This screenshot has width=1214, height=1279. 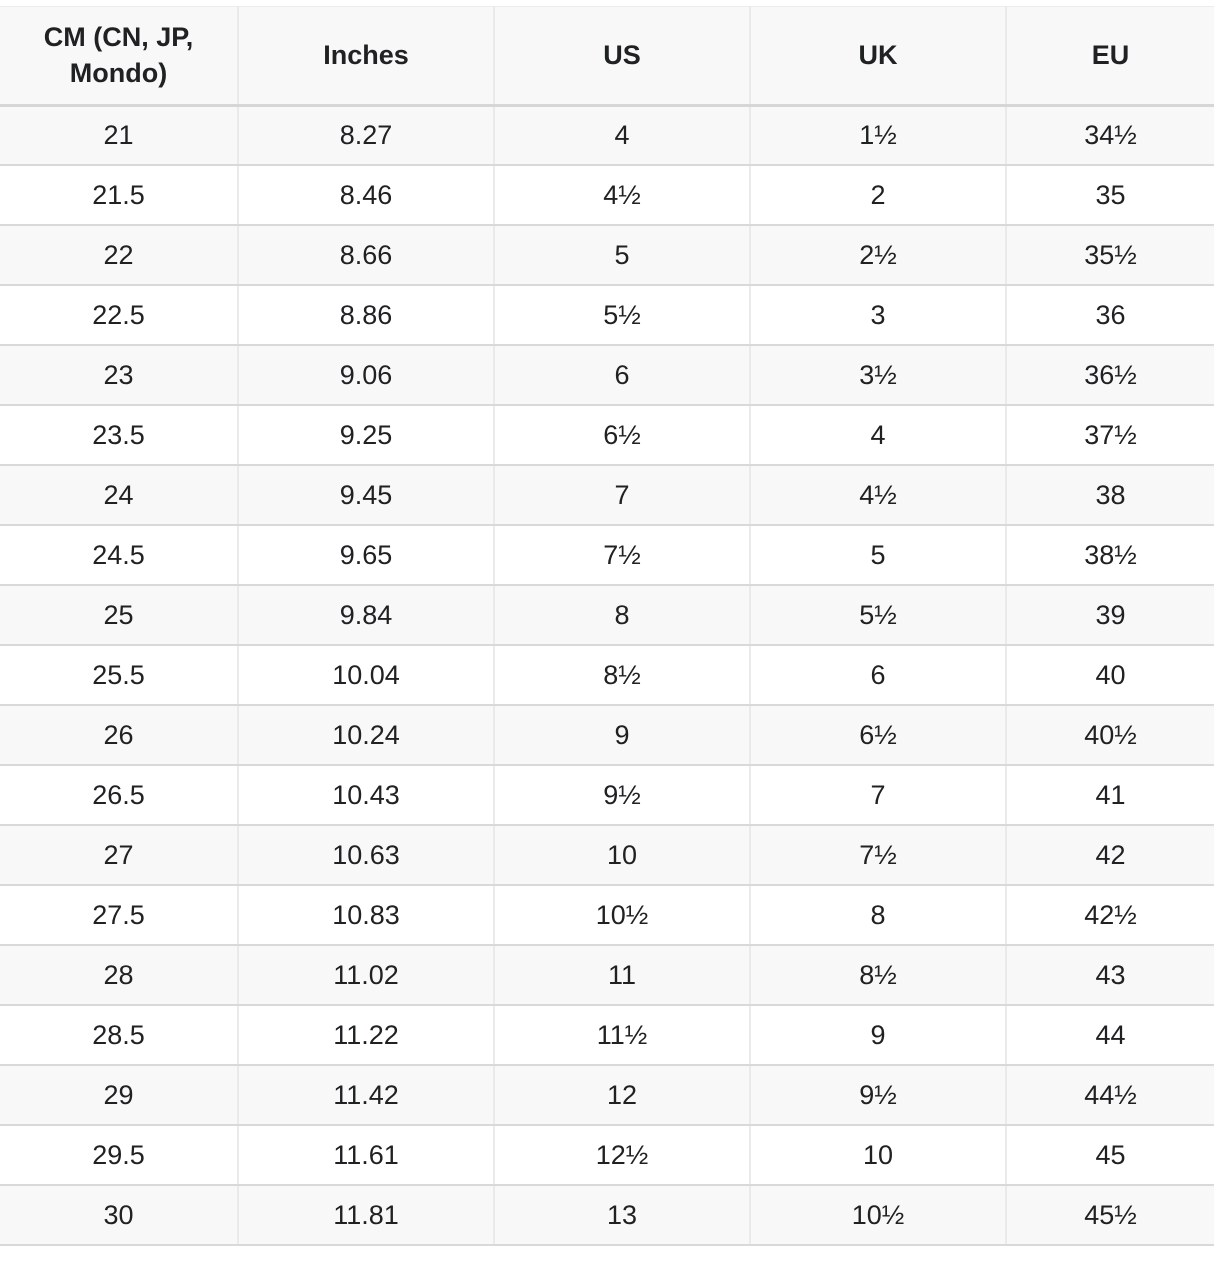 What do you see at coordinates (119, 1036) in the screenshot?
I see `table-cell: 28.5` at bounding box center [119, 1036].